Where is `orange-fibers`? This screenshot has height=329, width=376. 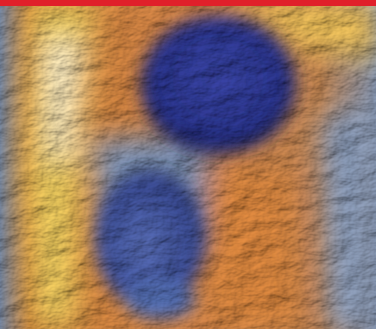
orange-fibers is located at coordinates (250, 249).